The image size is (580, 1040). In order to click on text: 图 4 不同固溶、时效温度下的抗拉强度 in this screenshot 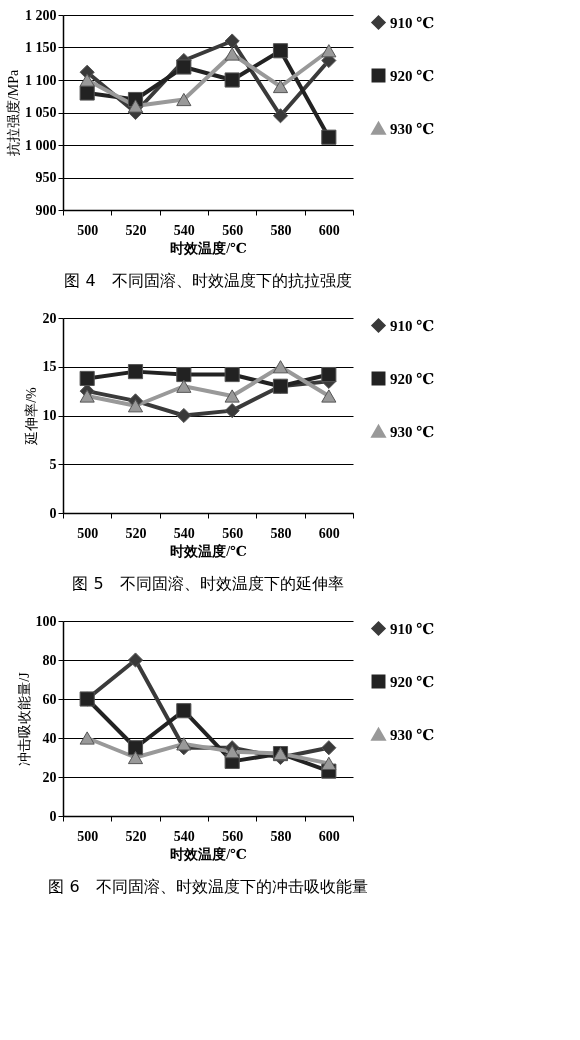, I will do `click(208, 280)`.